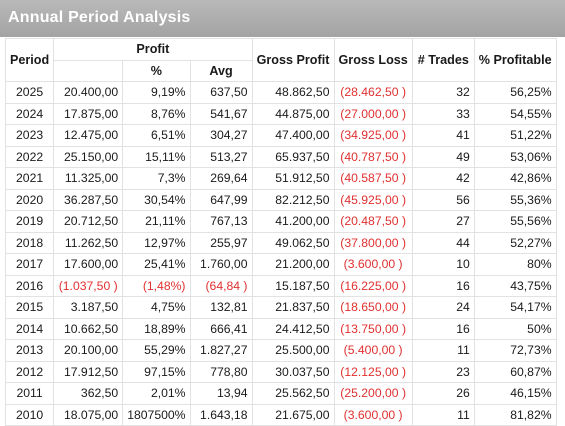  I want to click on cell-trades: 32, so click(443, 92).